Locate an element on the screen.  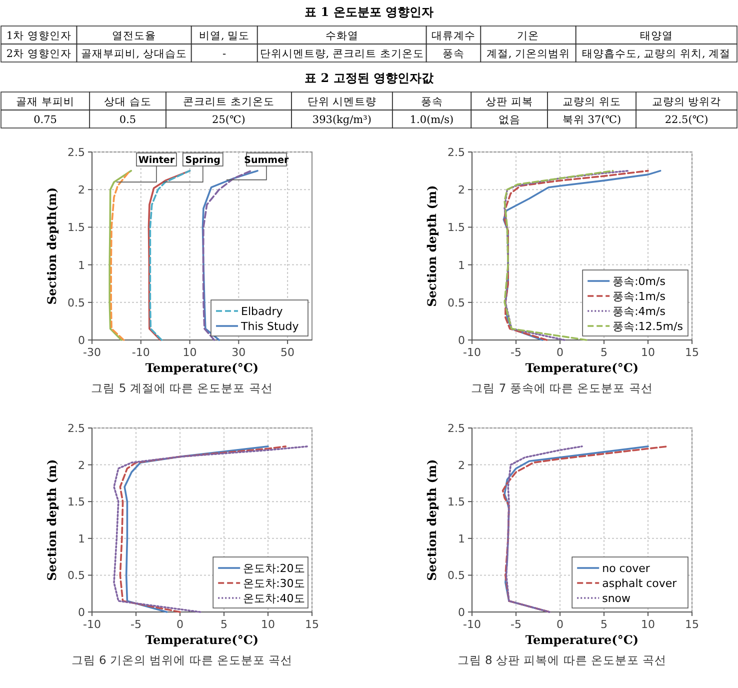
annotation: Winter is located at coordinates (156, 160).